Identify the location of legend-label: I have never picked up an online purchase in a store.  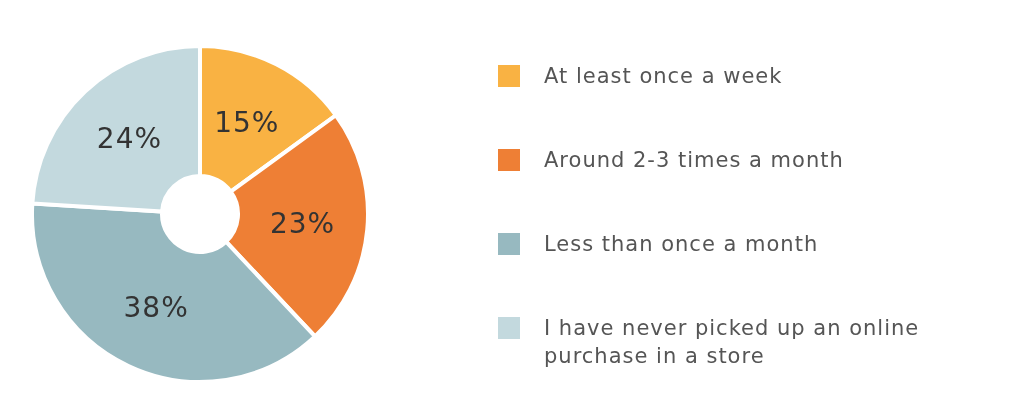
(732, 342).